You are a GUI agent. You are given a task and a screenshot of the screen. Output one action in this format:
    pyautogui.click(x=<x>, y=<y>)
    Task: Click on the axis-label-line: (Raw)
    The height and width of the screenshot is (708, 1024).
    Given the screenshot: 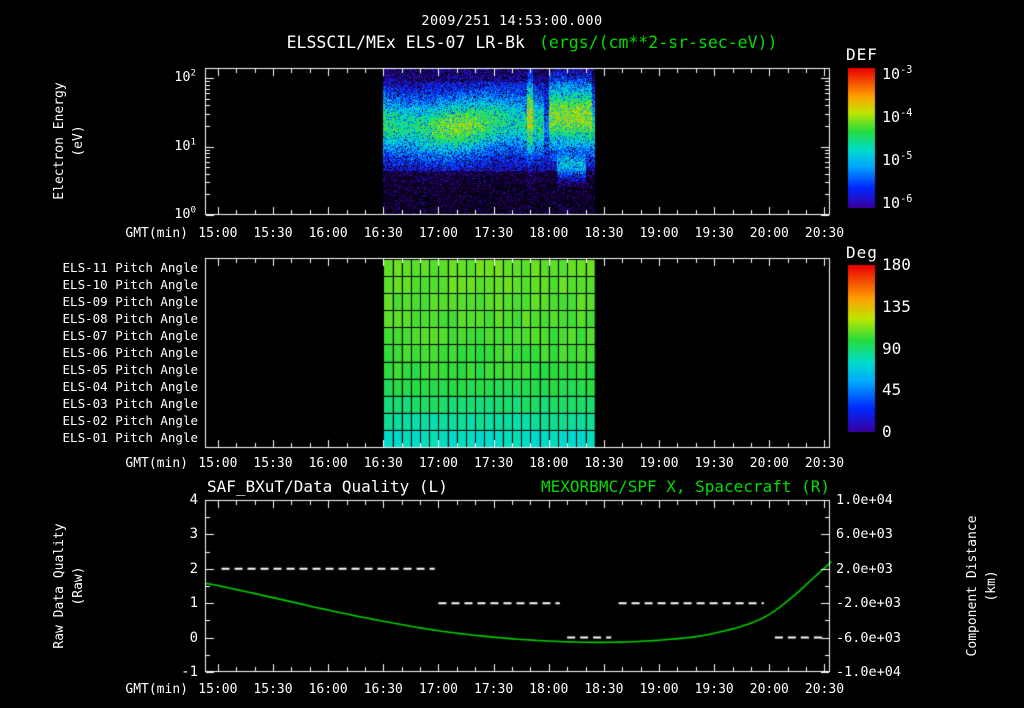 What is the action you would take?
    pyautogui.click(x=78, y=586)
    